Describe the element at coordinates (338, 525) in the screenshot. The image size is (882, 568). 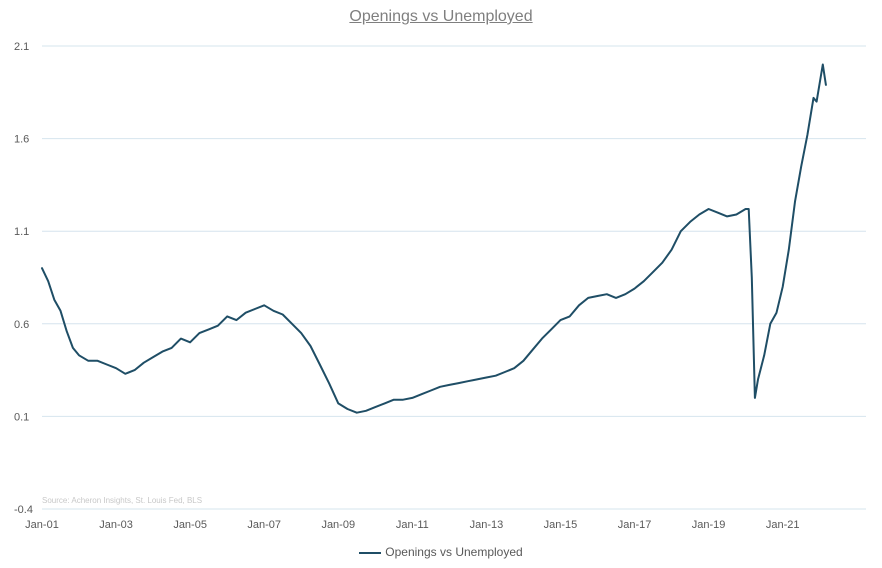
I see `x-tick-label: Jan-09` at that location.